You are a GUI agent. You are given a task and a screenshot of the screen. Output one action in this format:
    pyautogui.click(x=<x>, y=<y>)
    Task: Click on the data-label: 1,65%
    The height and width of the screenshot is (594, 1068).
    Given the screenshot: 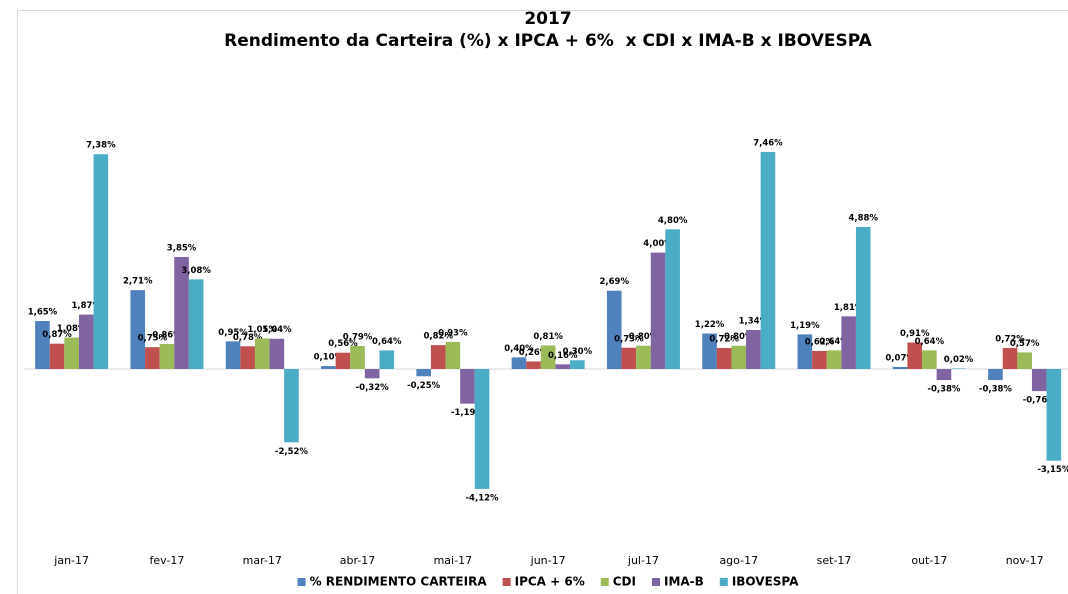 What is the action you would take?
    pyautogui.click(x=43, y=312)
    